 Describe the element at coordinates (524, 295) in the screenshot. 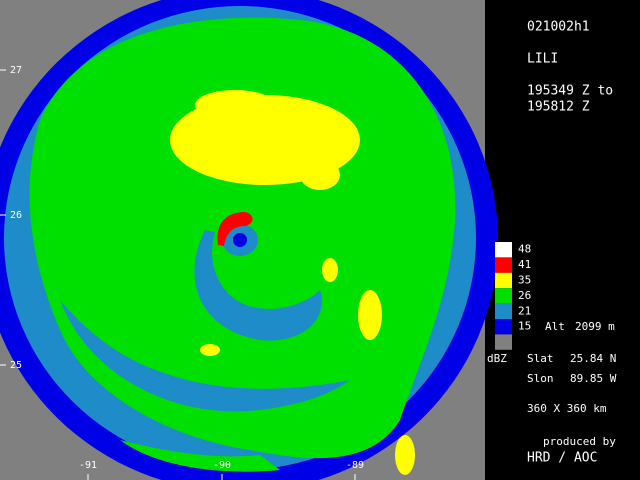

I see `legend-label: 26` at that location.